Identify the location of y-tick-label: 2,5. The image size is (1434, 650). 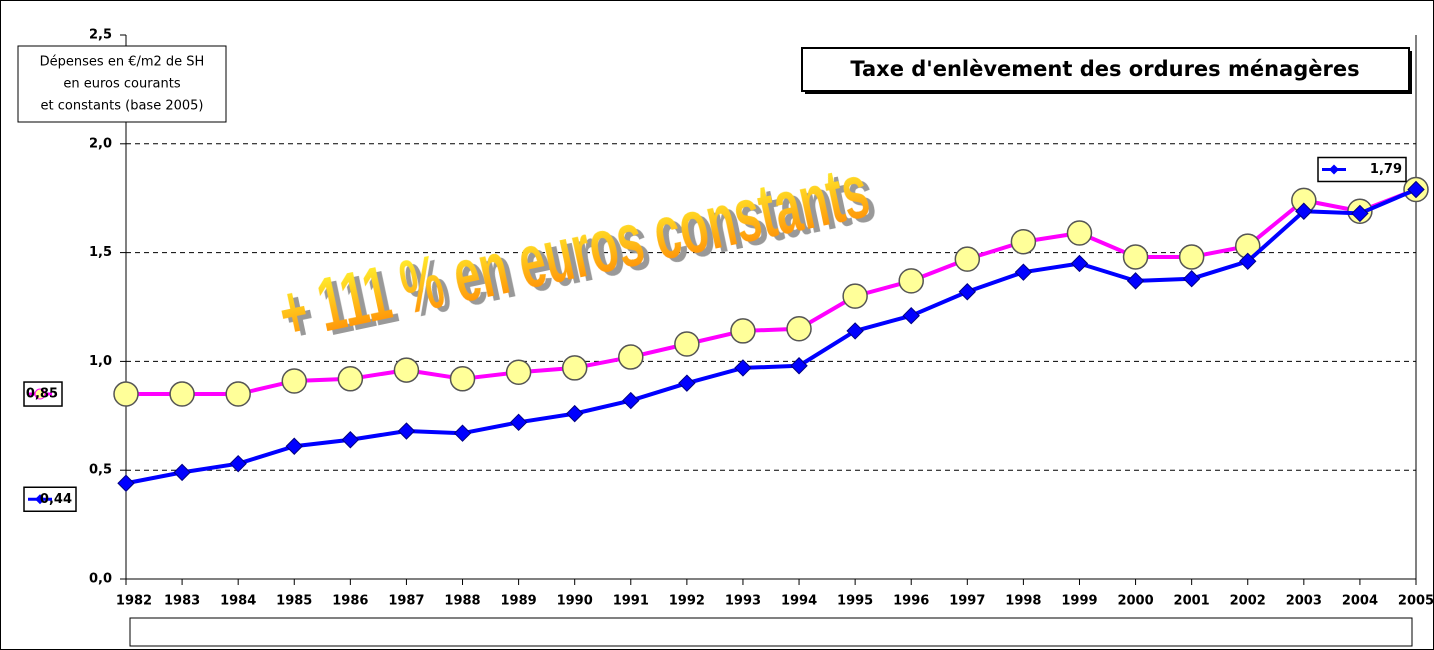
(100, 35).